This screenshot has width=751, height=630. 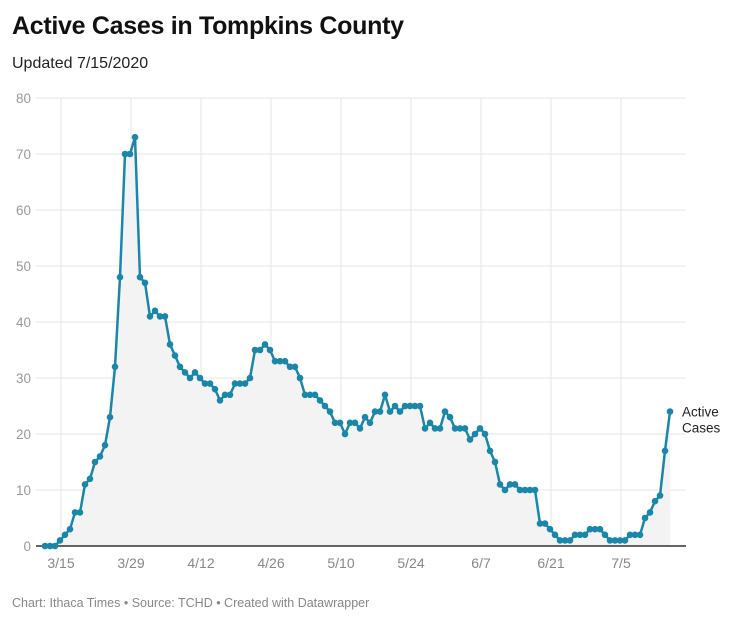 What do you see at coordinates (200, 563) in the screenshot?
I see `x-tick-label: 4/12` at bounding box center [200, 563].